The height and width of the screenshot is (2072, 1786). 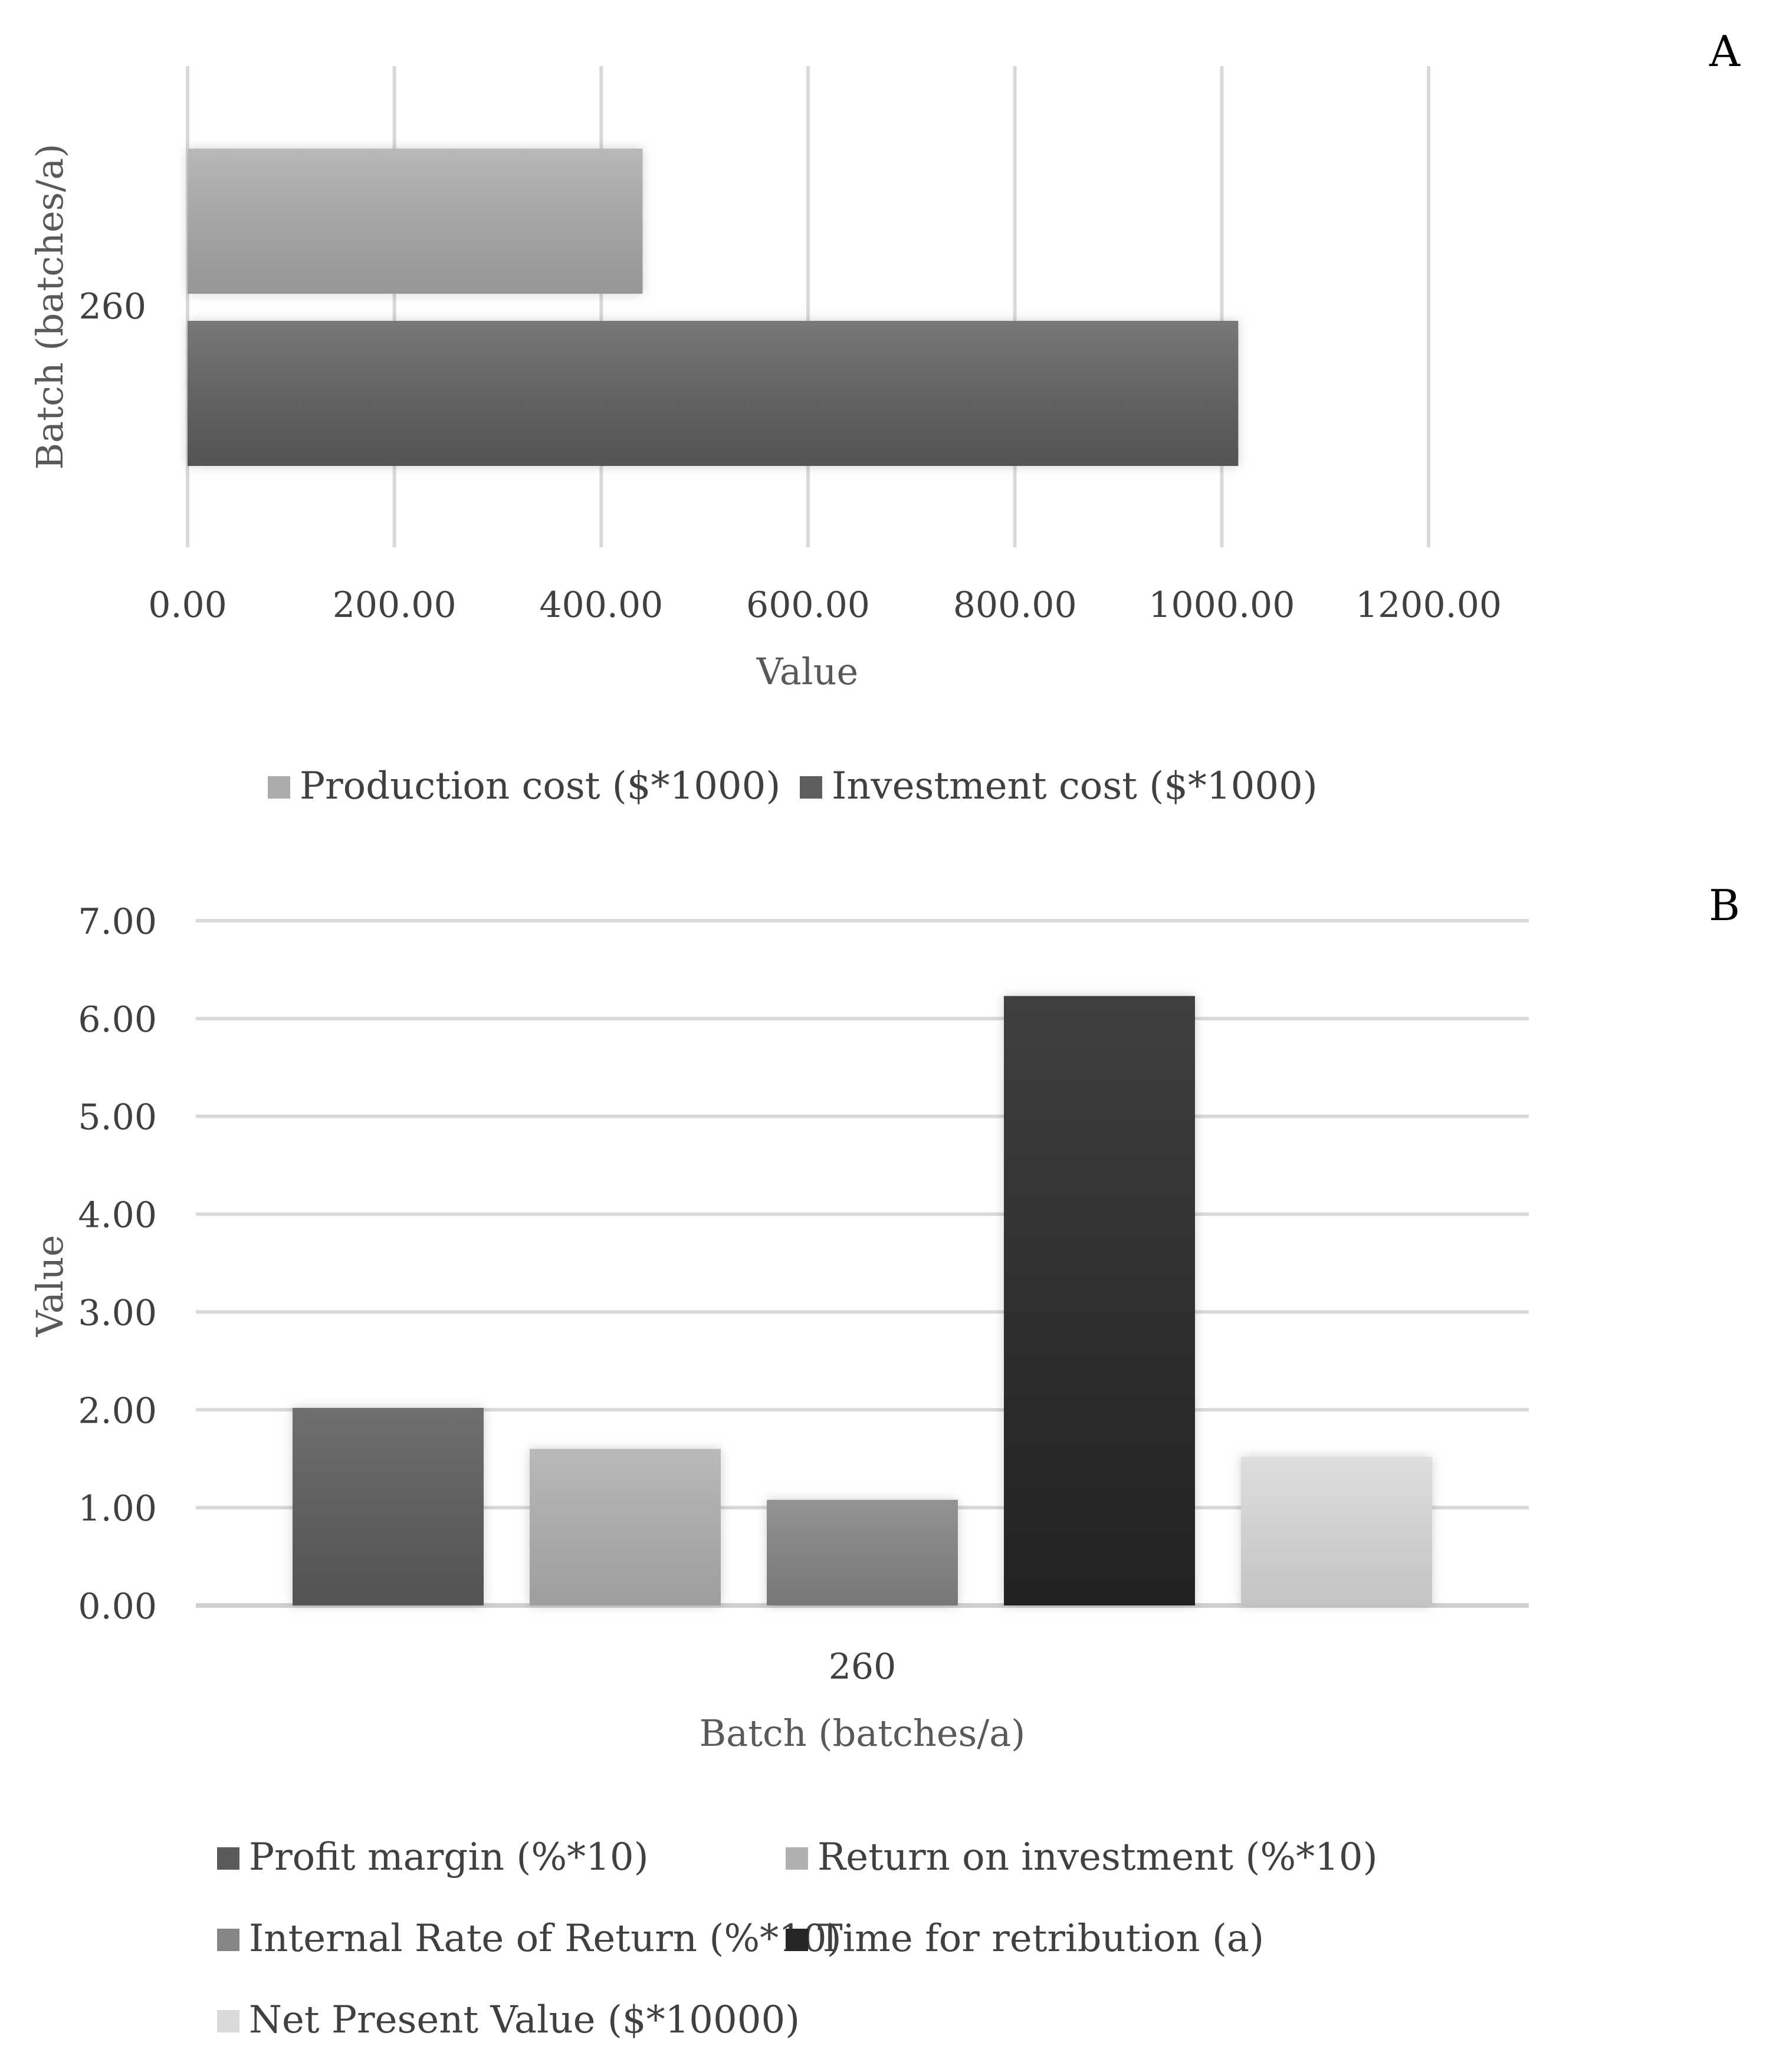 What do you see at coordinates (395, 605) in the screenshot?
I see `chart-a-x-tick-label: 200.00` at bounding box center [395, 605].